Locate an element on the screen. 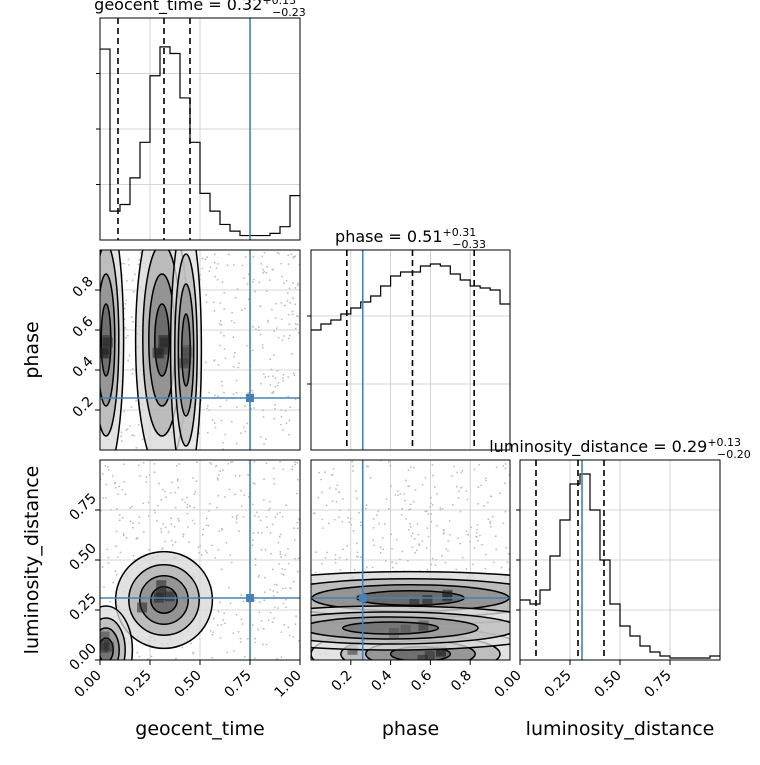 This screenshot has height=765, width=760. tick-label-x: 0.00 is located at coordinates (507, 684).